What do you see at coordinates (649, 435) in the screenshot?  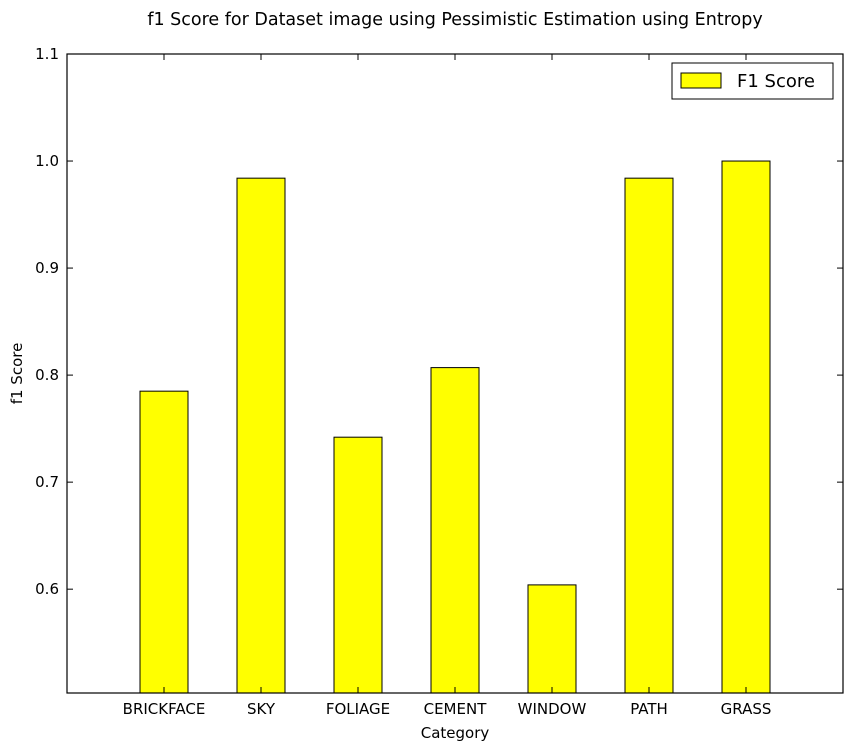 I see `bar-path` at bounding box center [649, 435].